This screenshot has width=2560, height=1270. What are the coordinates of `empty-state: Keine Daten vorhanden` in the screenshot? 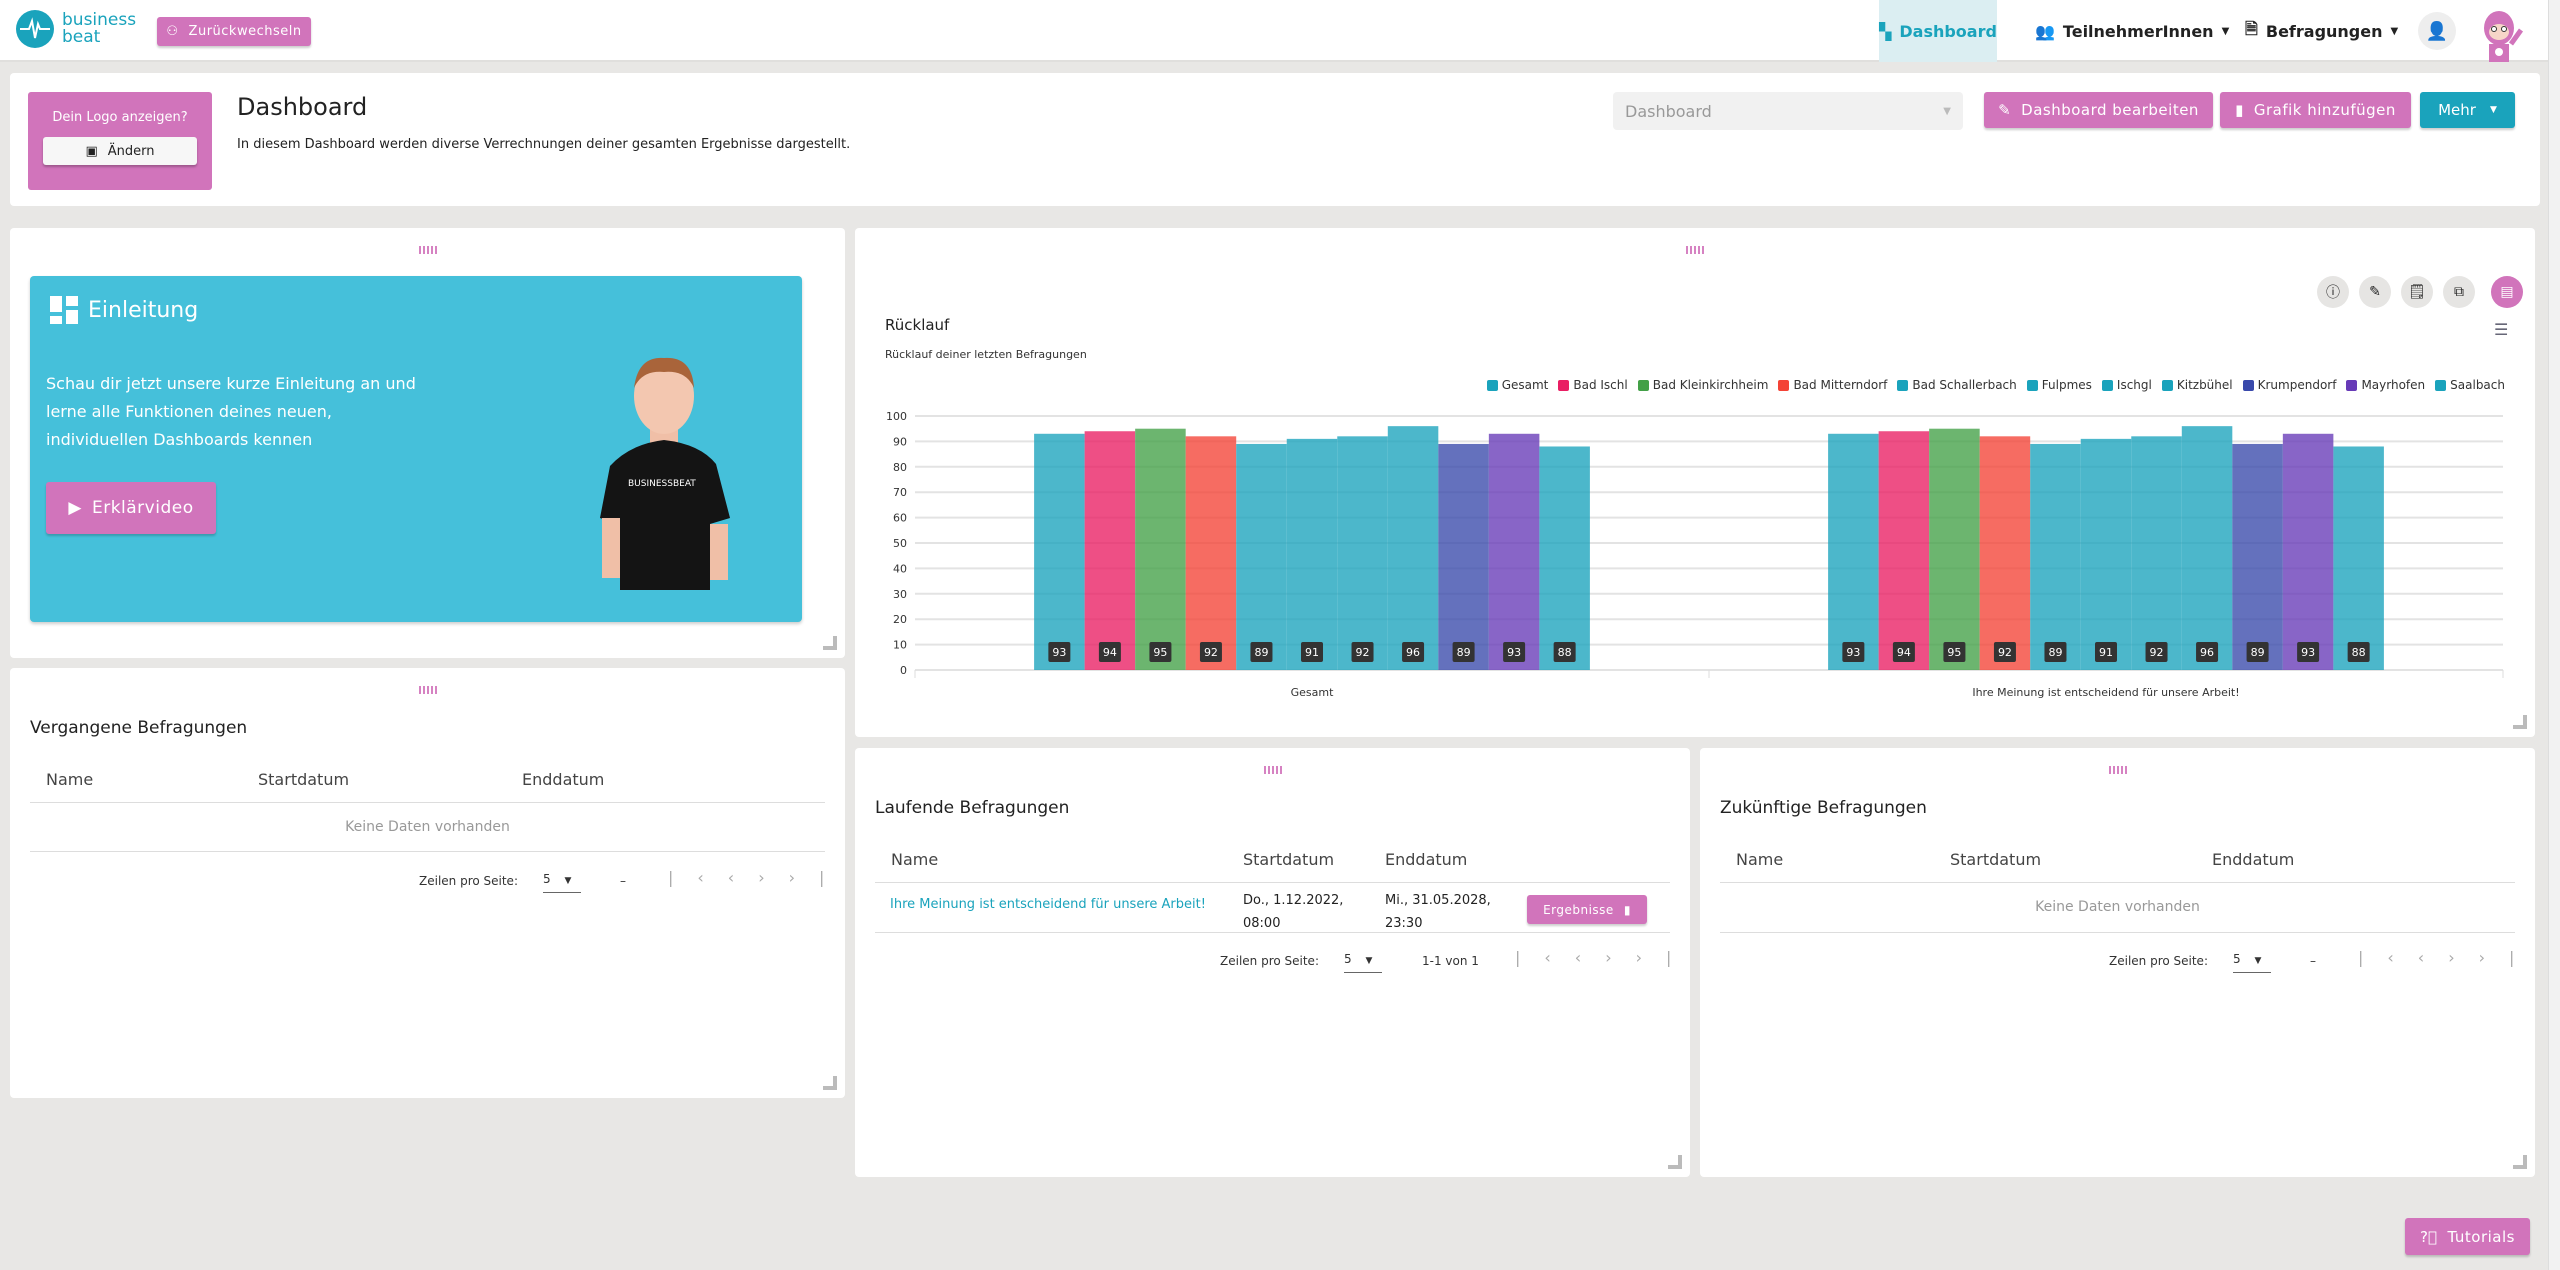 It's located at (427, 827).